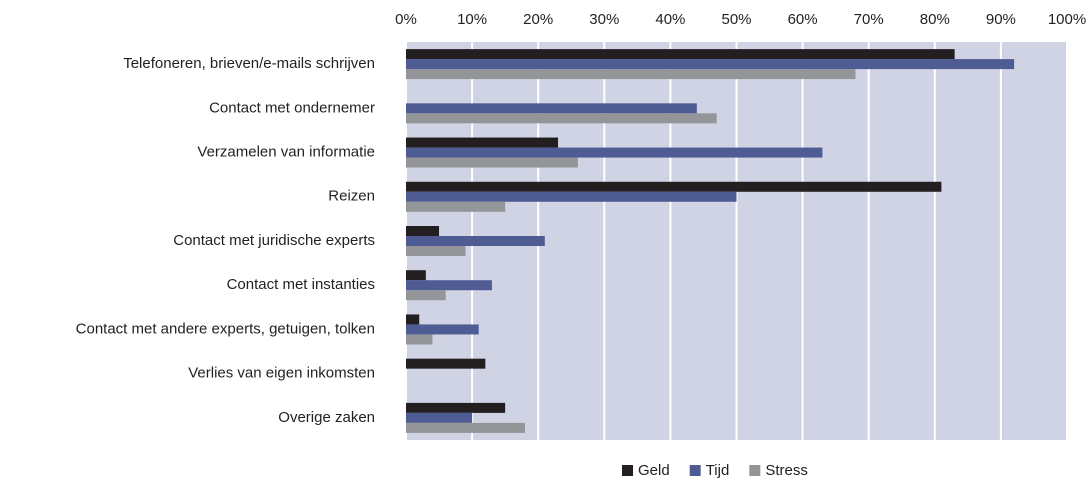 The image size is (1087, 480). I want to click on y-tick-label: Contact met instanties, so click(301, 284).